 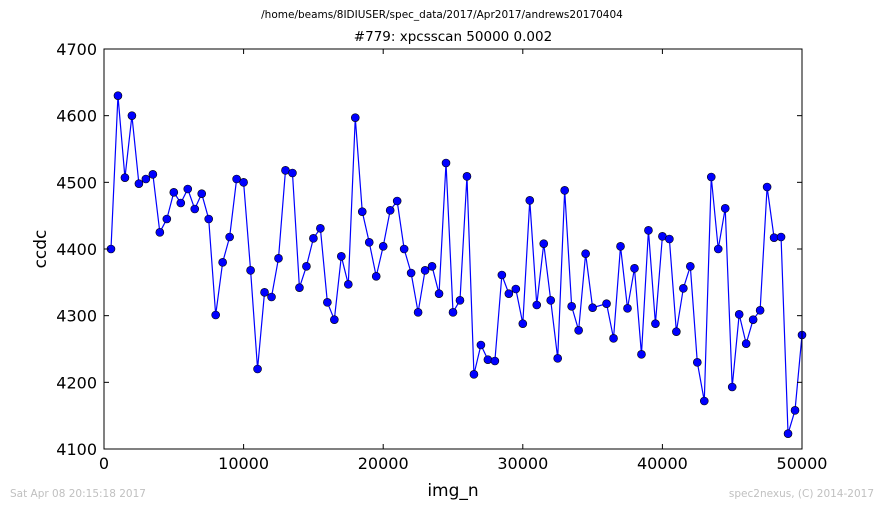 I want to click on y-tick-label: 4100, so click(x=76, y=449).